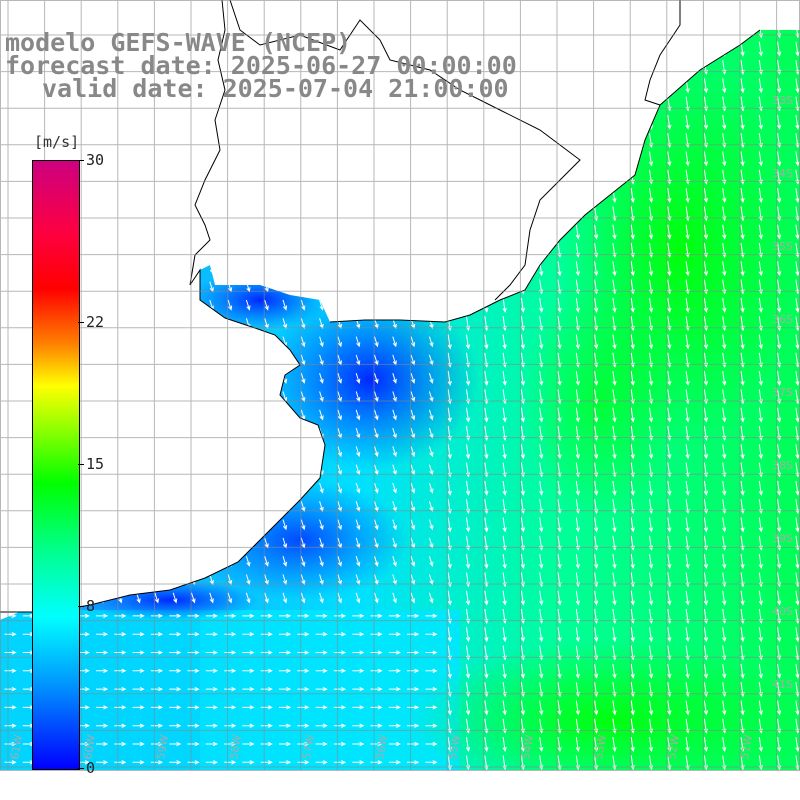  Describe the element at coordinates (81, 464) in the screenshot. I see `colorbar-tick-mark` at that location.